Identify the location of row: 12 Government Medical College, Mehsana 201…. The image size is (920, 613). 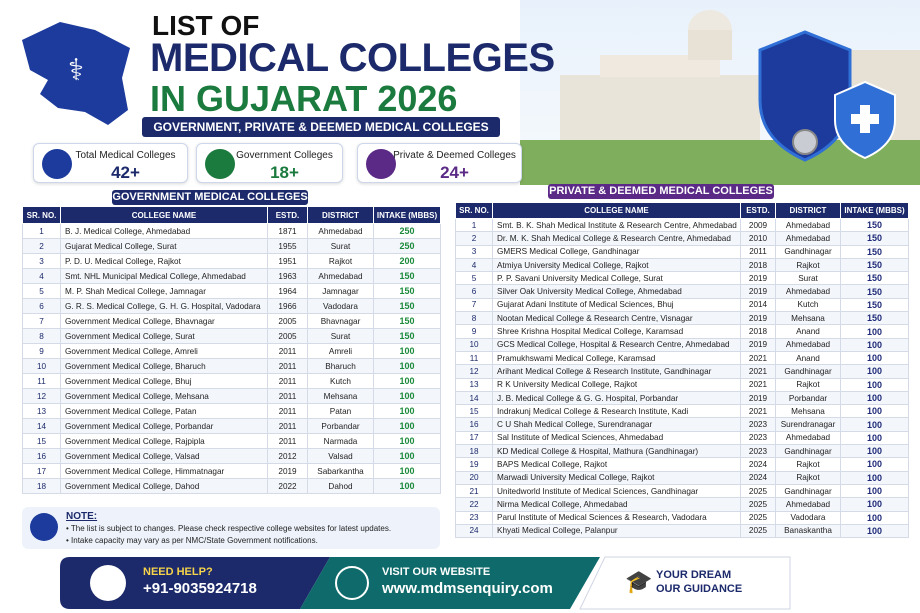
(231, 396).